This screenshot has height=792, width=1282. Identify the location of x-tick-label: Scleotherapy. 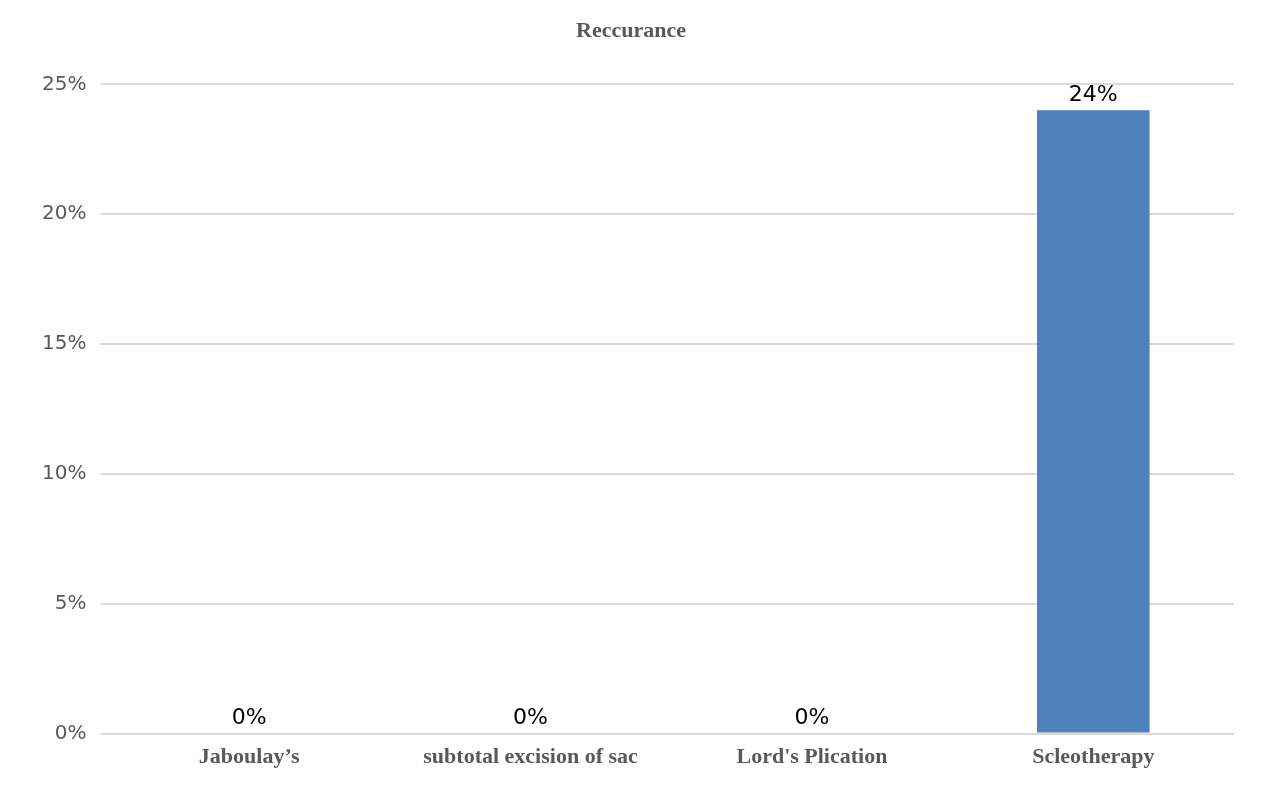
(1093, 756).